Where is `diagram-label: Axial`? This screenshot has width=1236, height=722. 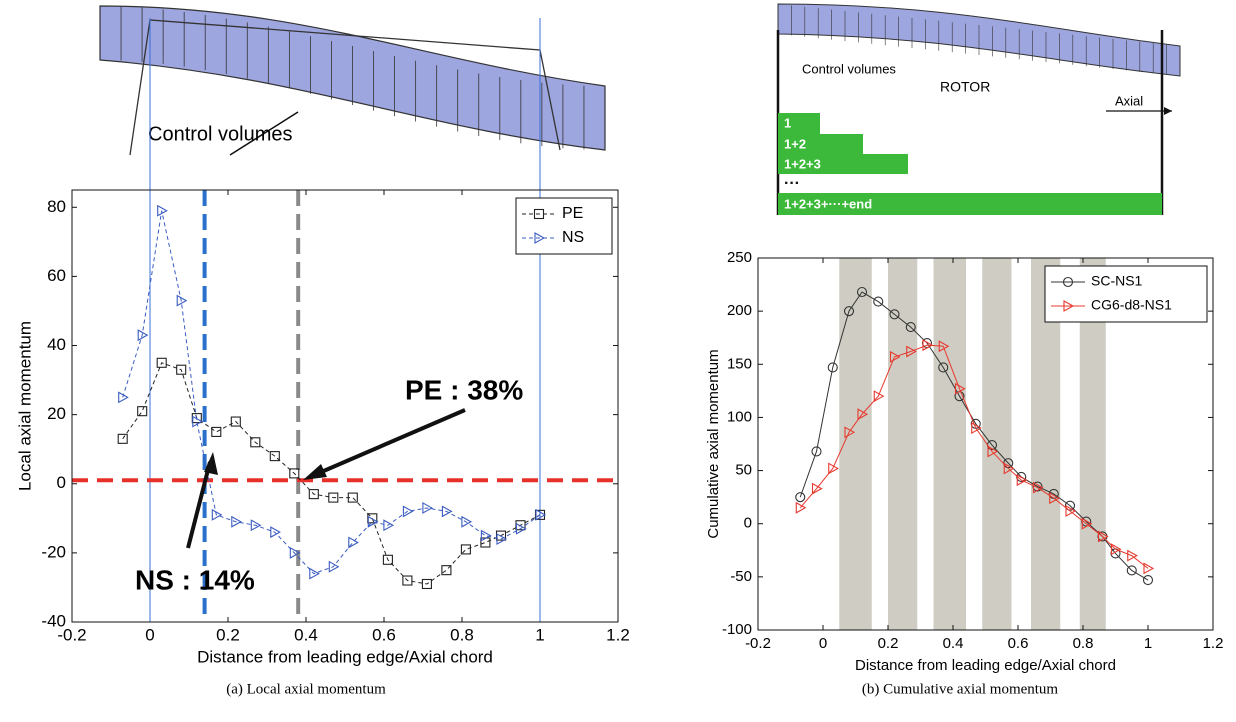 diagram-label: Axial is located at coordinates (1129, 100).